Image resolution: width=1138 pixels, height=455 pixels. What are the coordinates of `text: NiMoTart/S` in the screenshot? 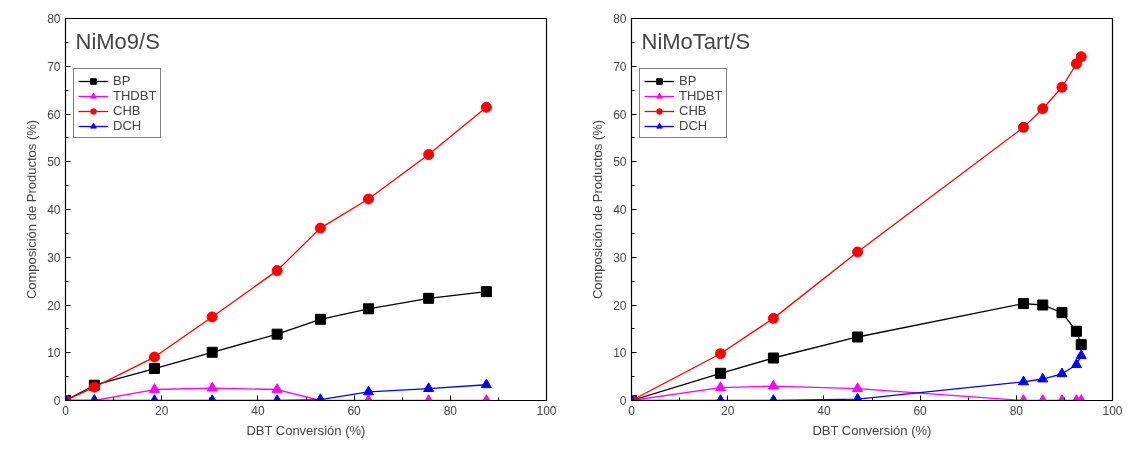 It's located at (696, 41).